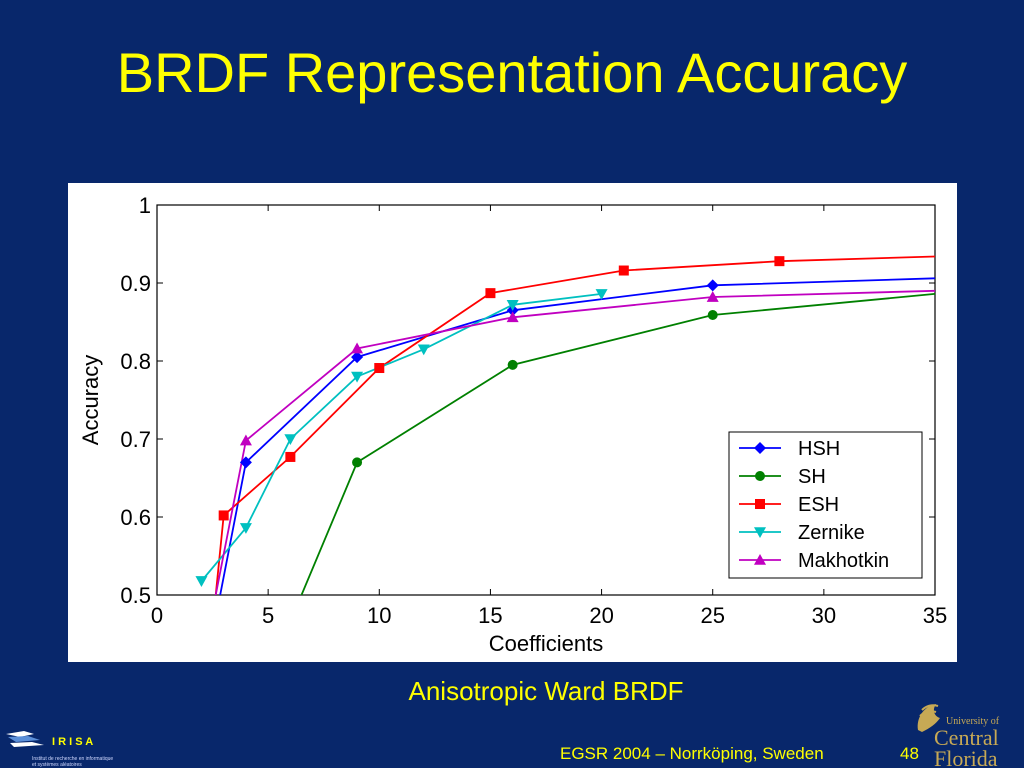  I want to click on legend-marker-makhotkin, so click(760, 559).